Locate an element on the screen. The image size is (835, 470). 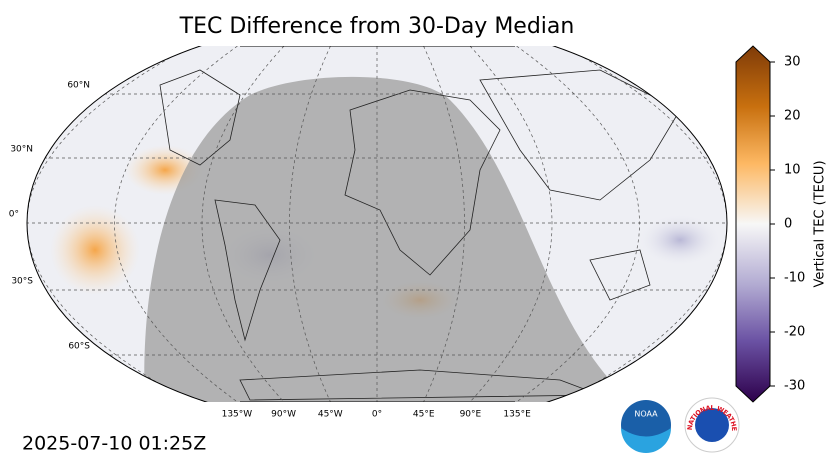
colorbar-label: Vertical TEC (TECU) is located at coordinates (820, 223).